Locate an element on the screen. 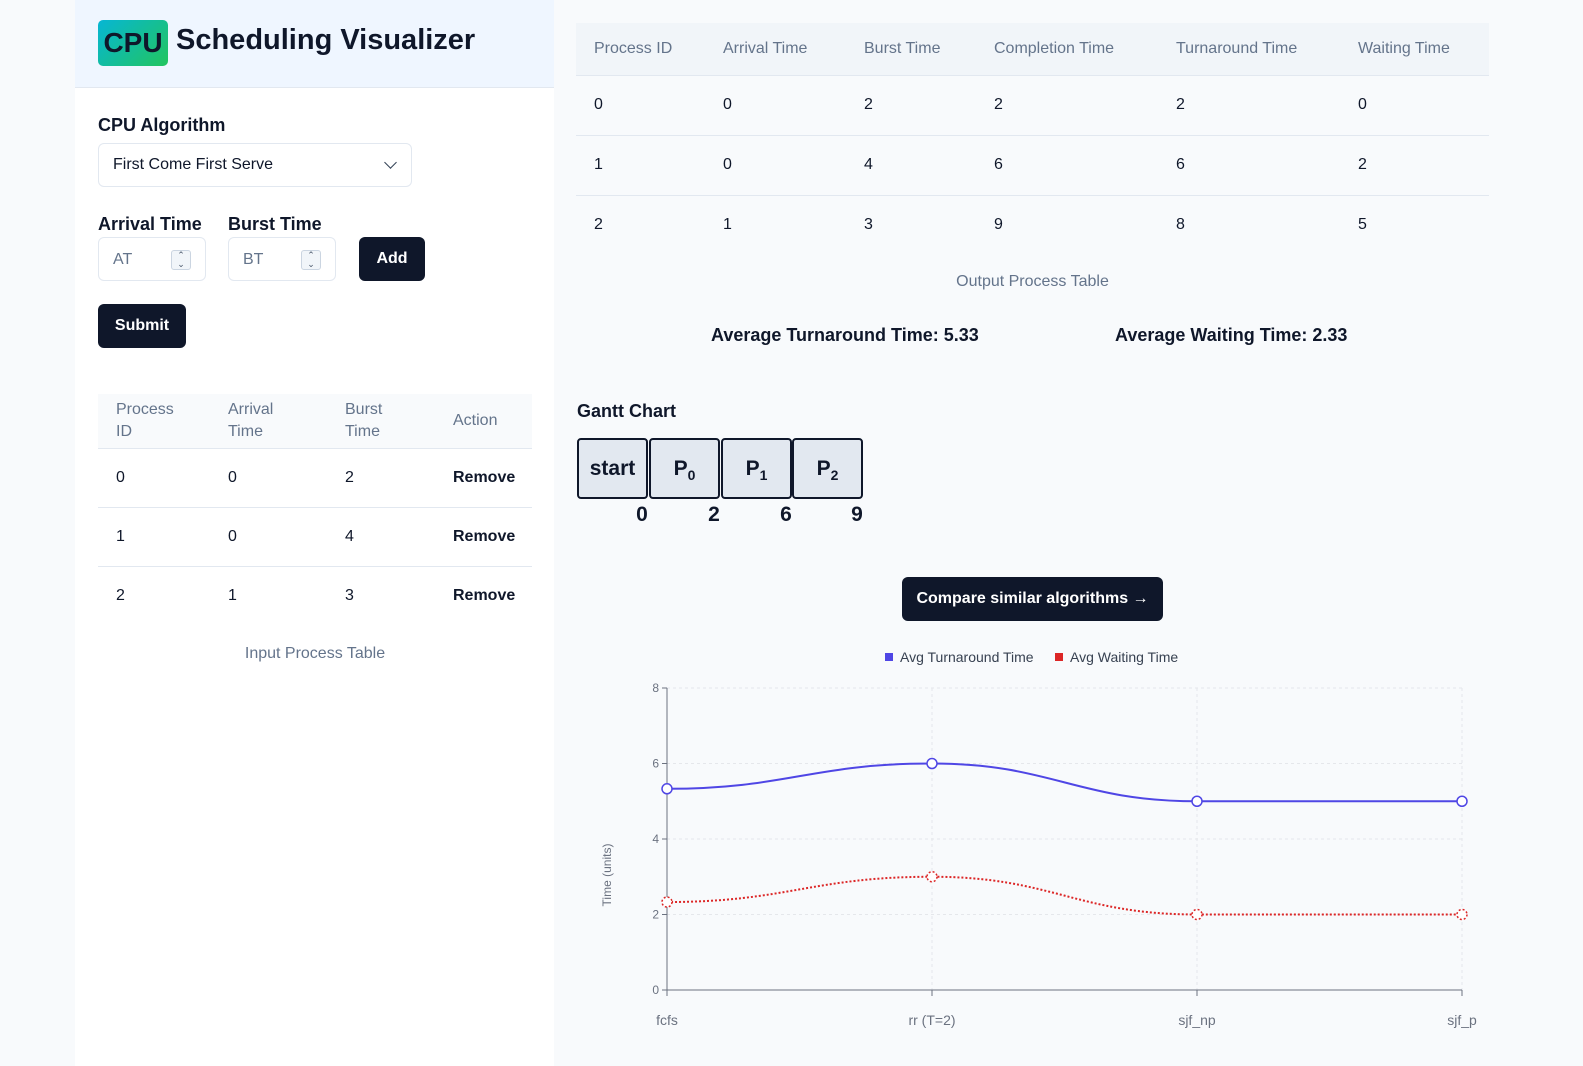  algorithm-select: First Come First Serve is located at coordinates (255, 165).